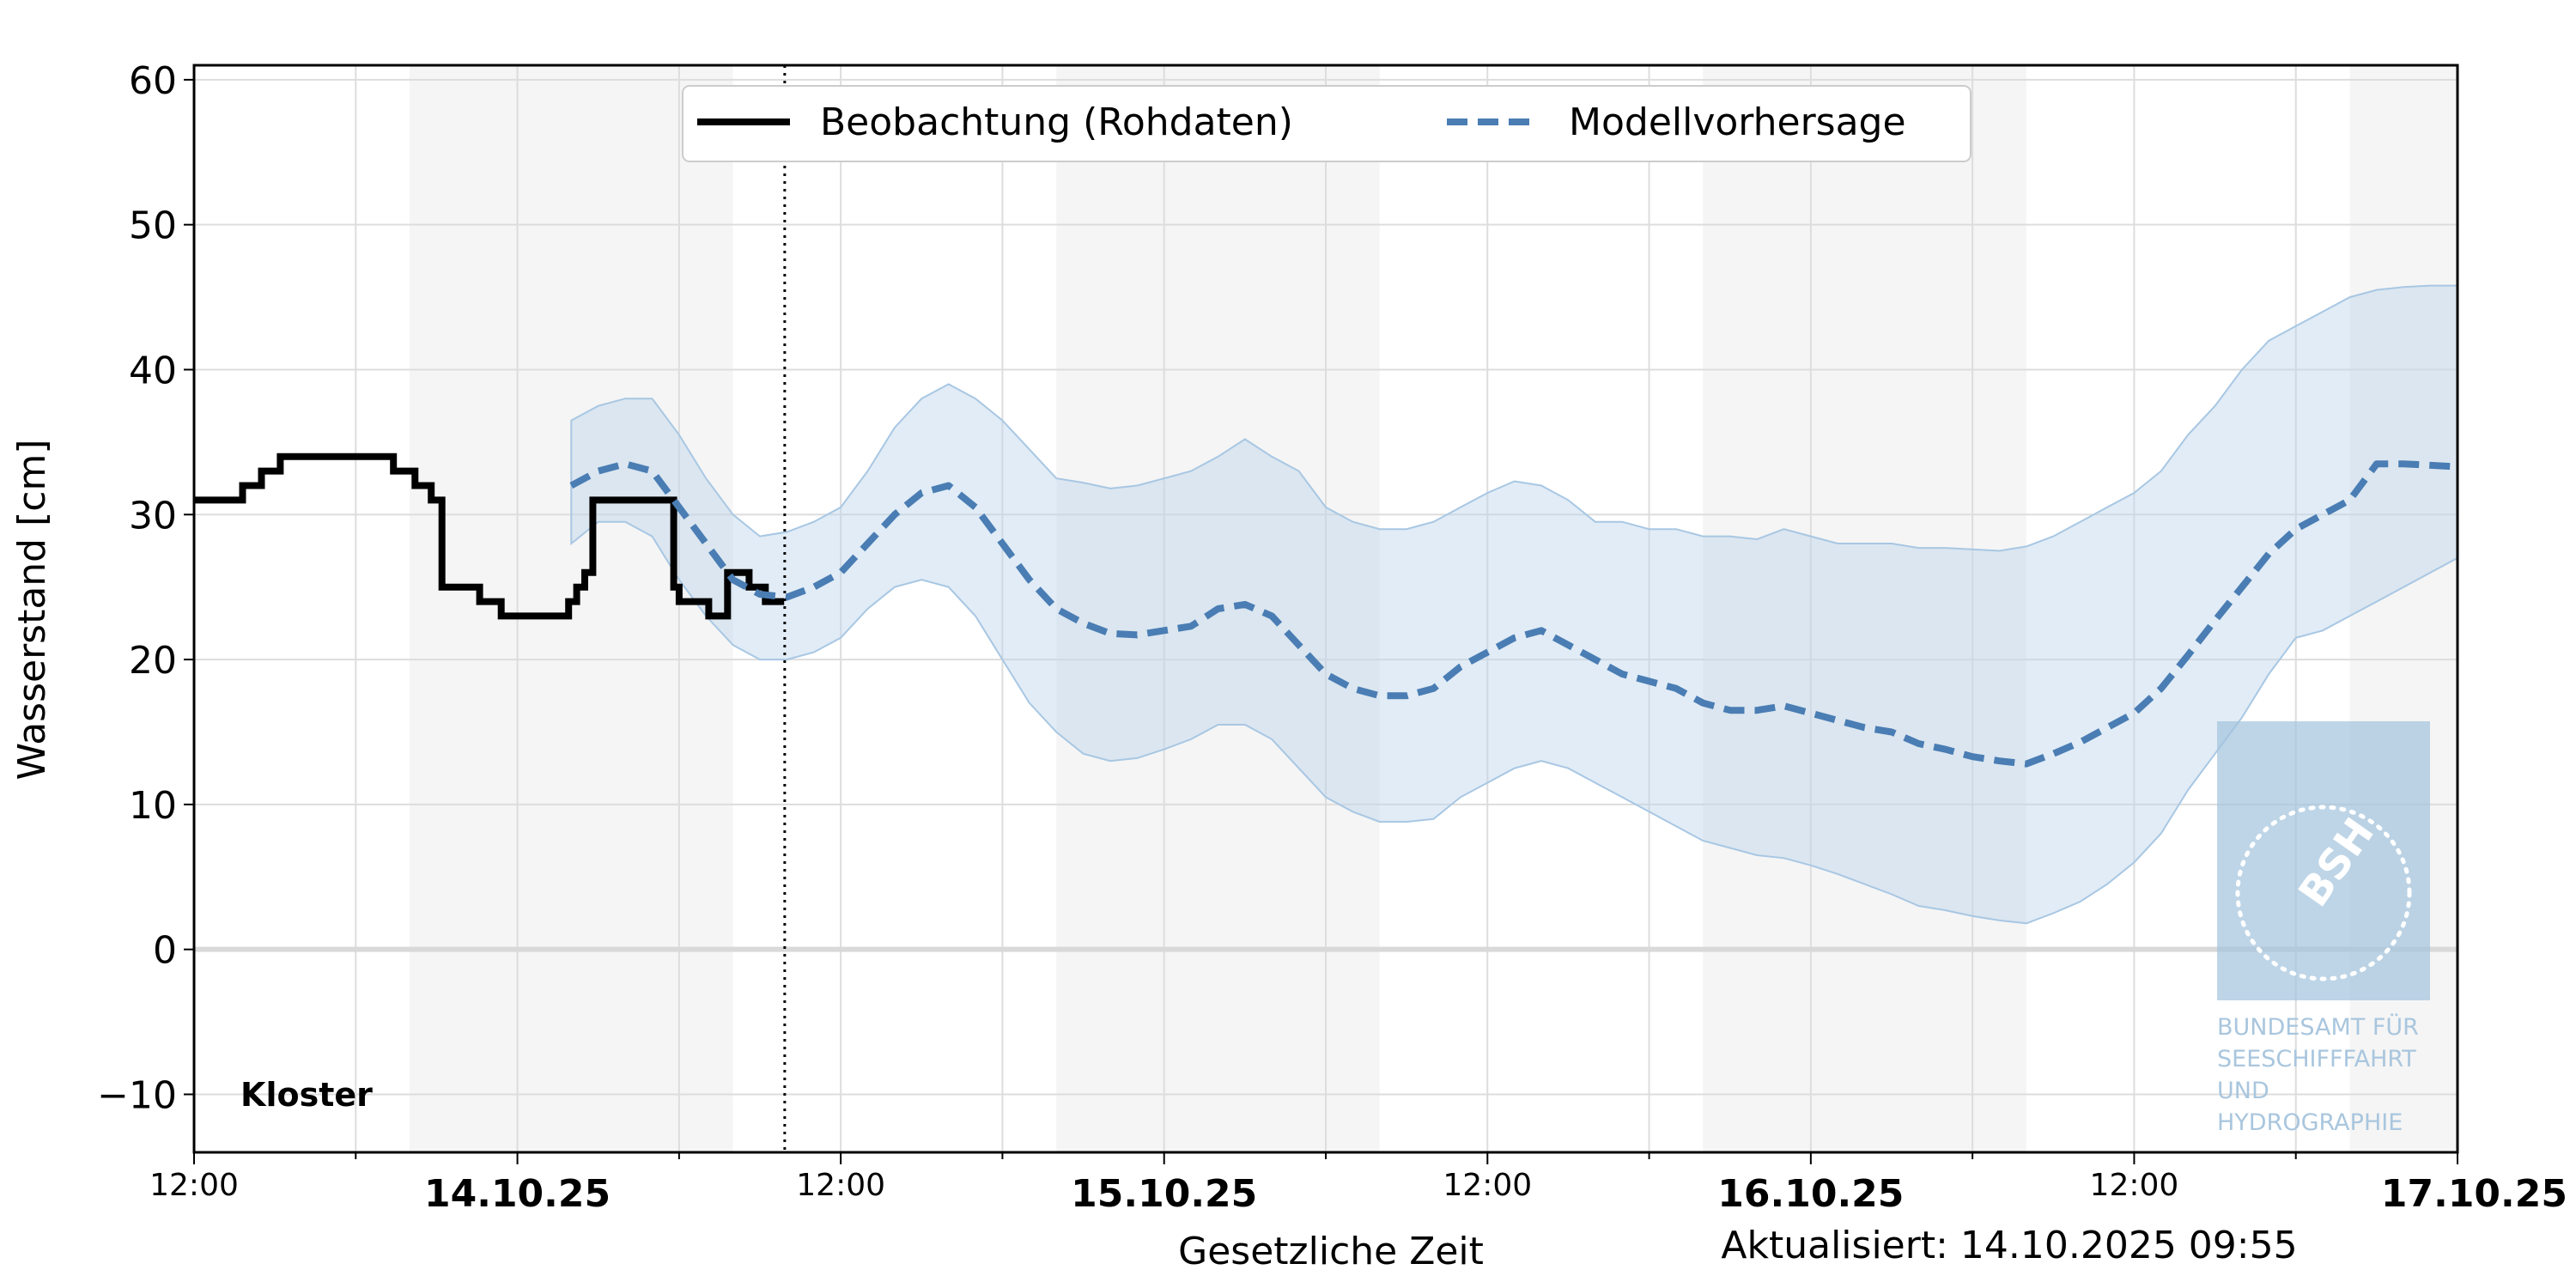 The width and height of the screenshot is (2576, 1288). I want to click on station-label: Kloster, so click(306, 1095).